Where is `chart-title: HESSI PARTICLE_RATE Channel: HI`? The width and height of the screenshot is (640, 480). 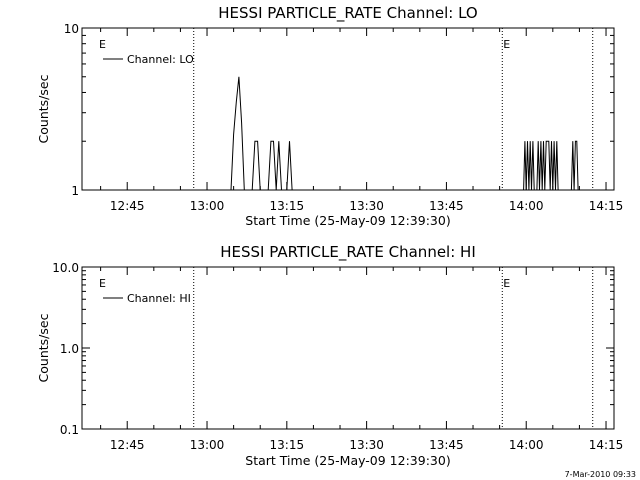
chart-title: HESSI PARTICLE_RATE Channel: HI is located at coordinates (348, 252).